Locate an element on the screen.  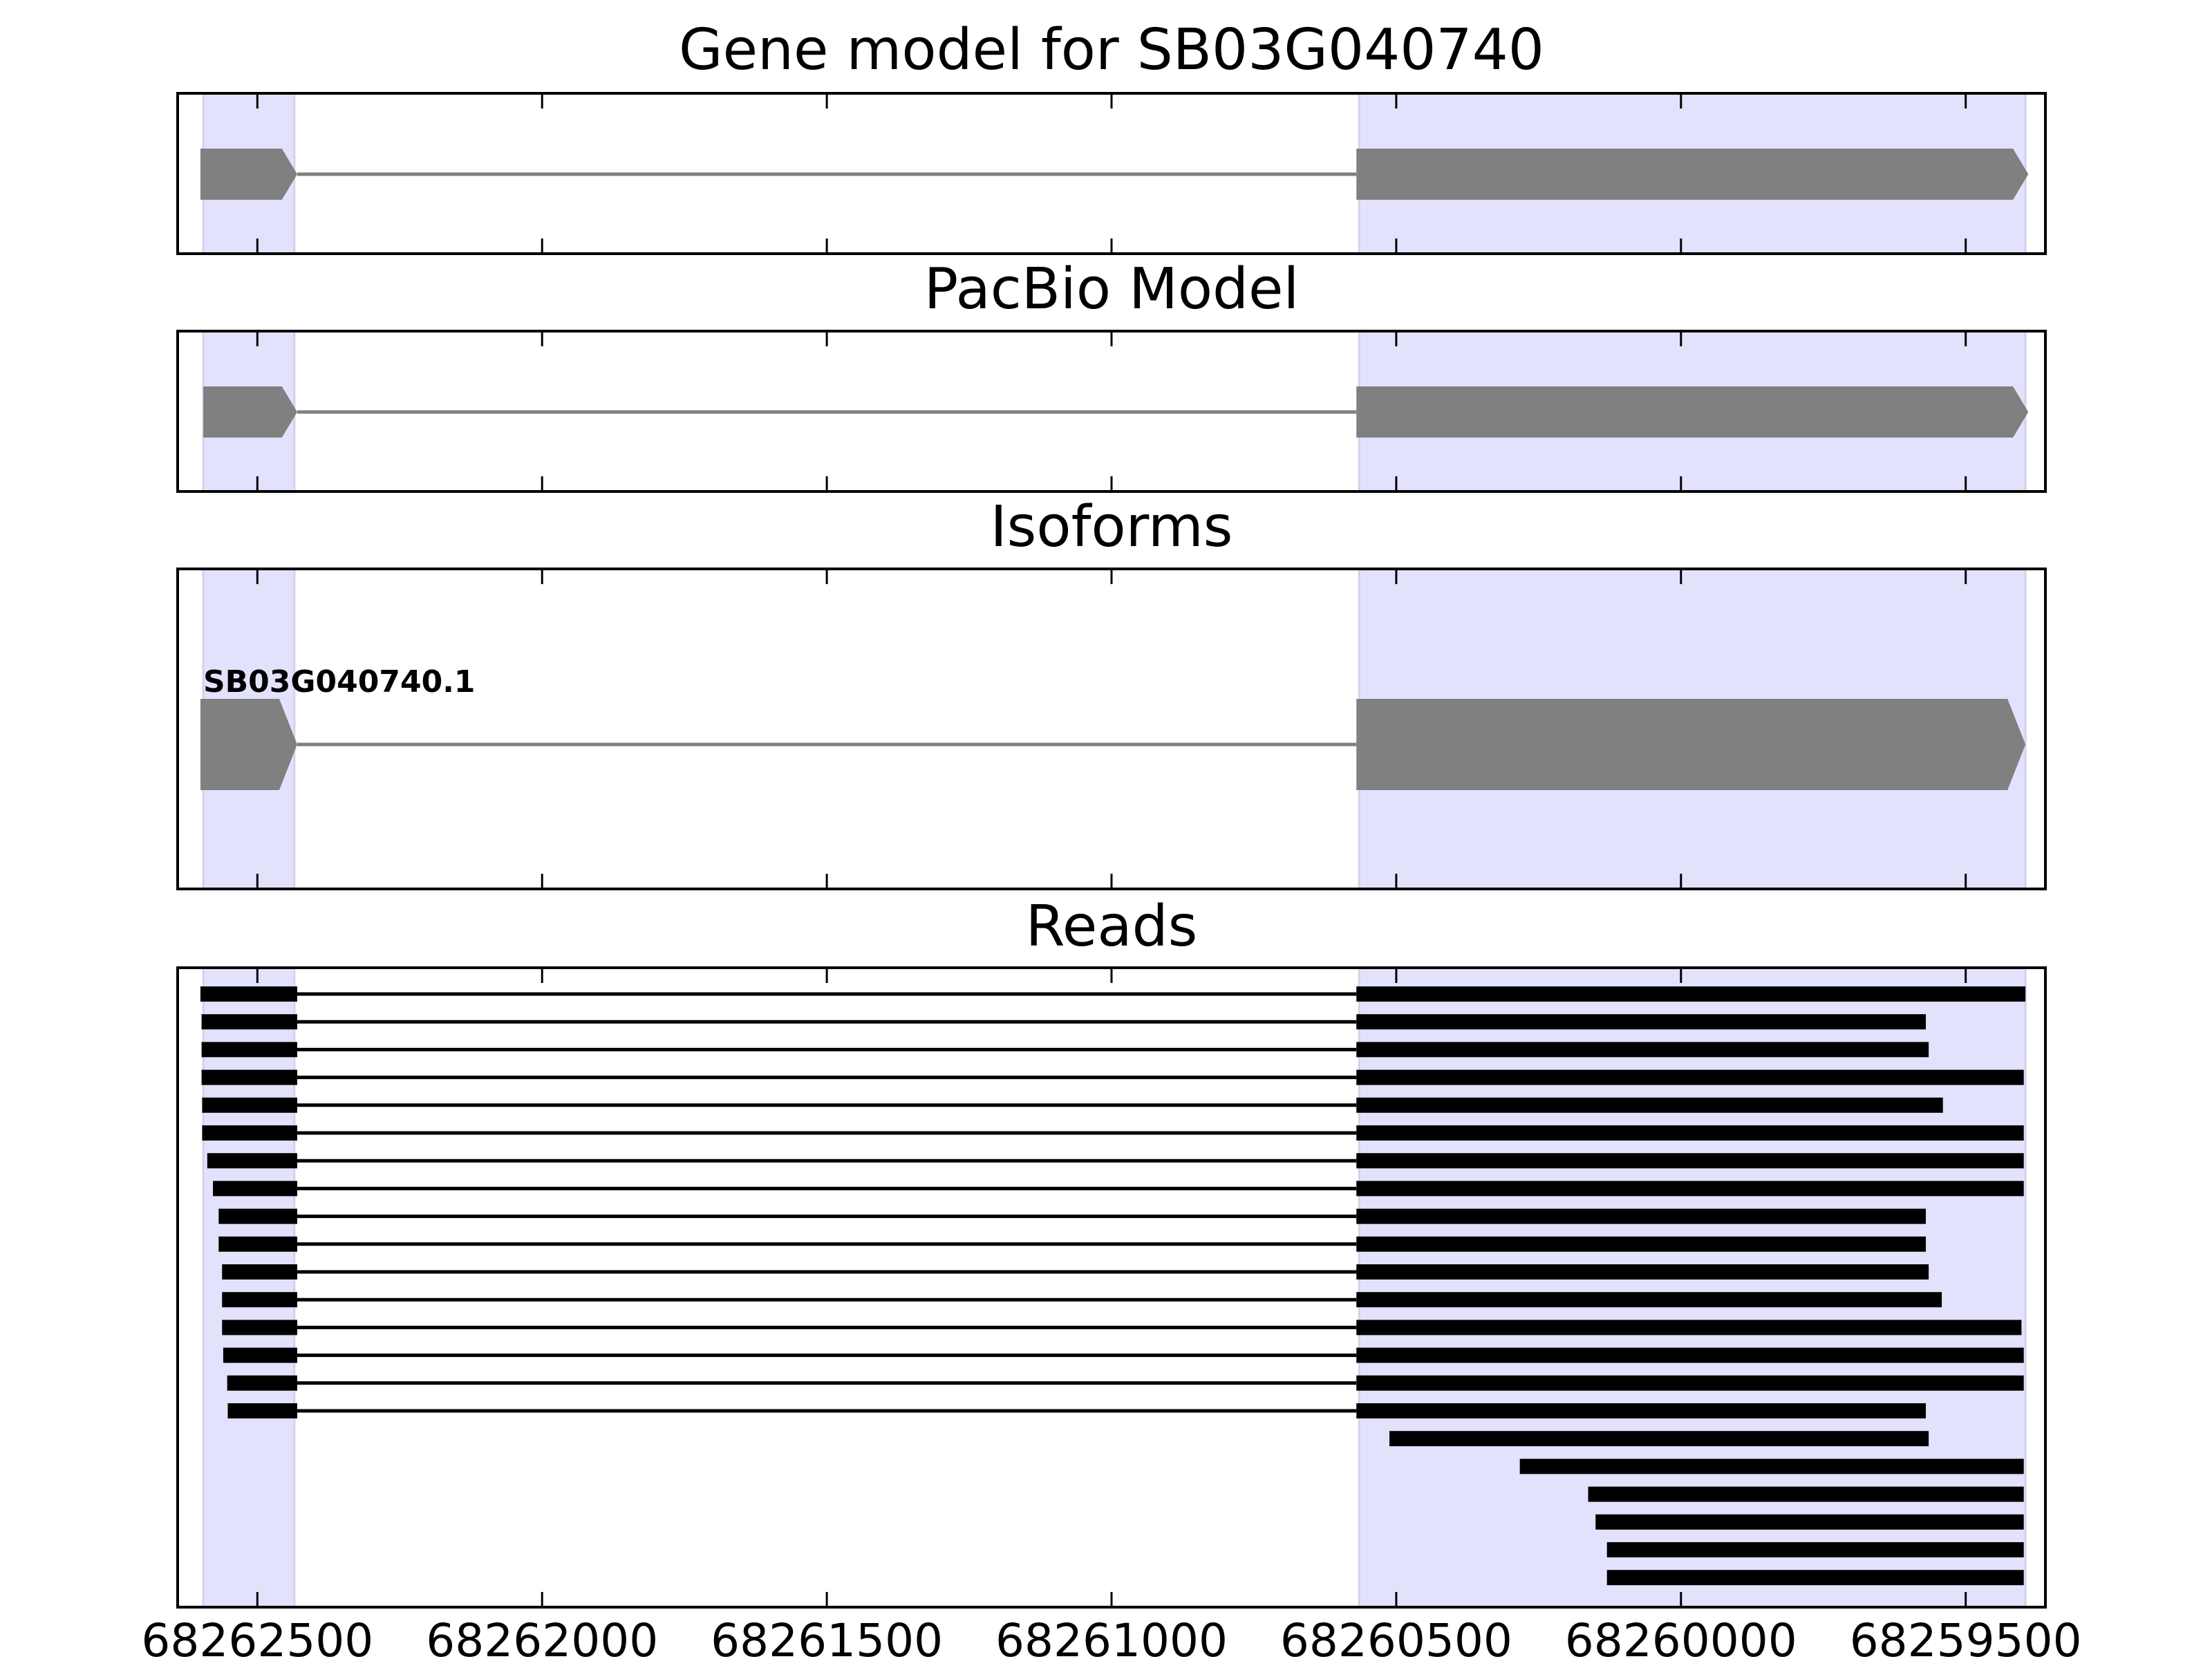
x-tick-label: 68261000 is located at coordinates (1111, 1637).